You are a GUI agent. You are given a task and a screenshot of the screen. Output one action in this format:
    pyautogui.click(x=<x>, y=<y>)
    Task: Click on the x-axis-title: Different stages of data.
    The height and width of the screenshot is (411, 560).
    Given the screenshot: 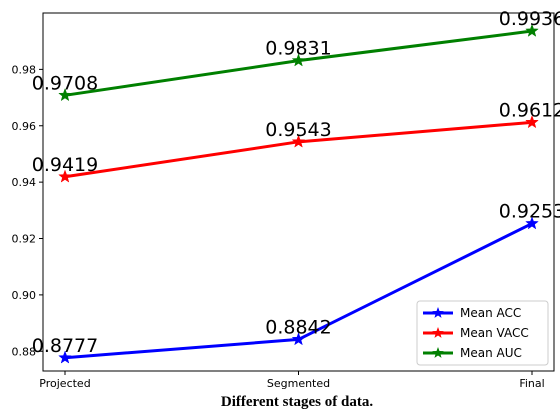 What is the action you would take?
    pyautogui.click(x=297, y=402)
    